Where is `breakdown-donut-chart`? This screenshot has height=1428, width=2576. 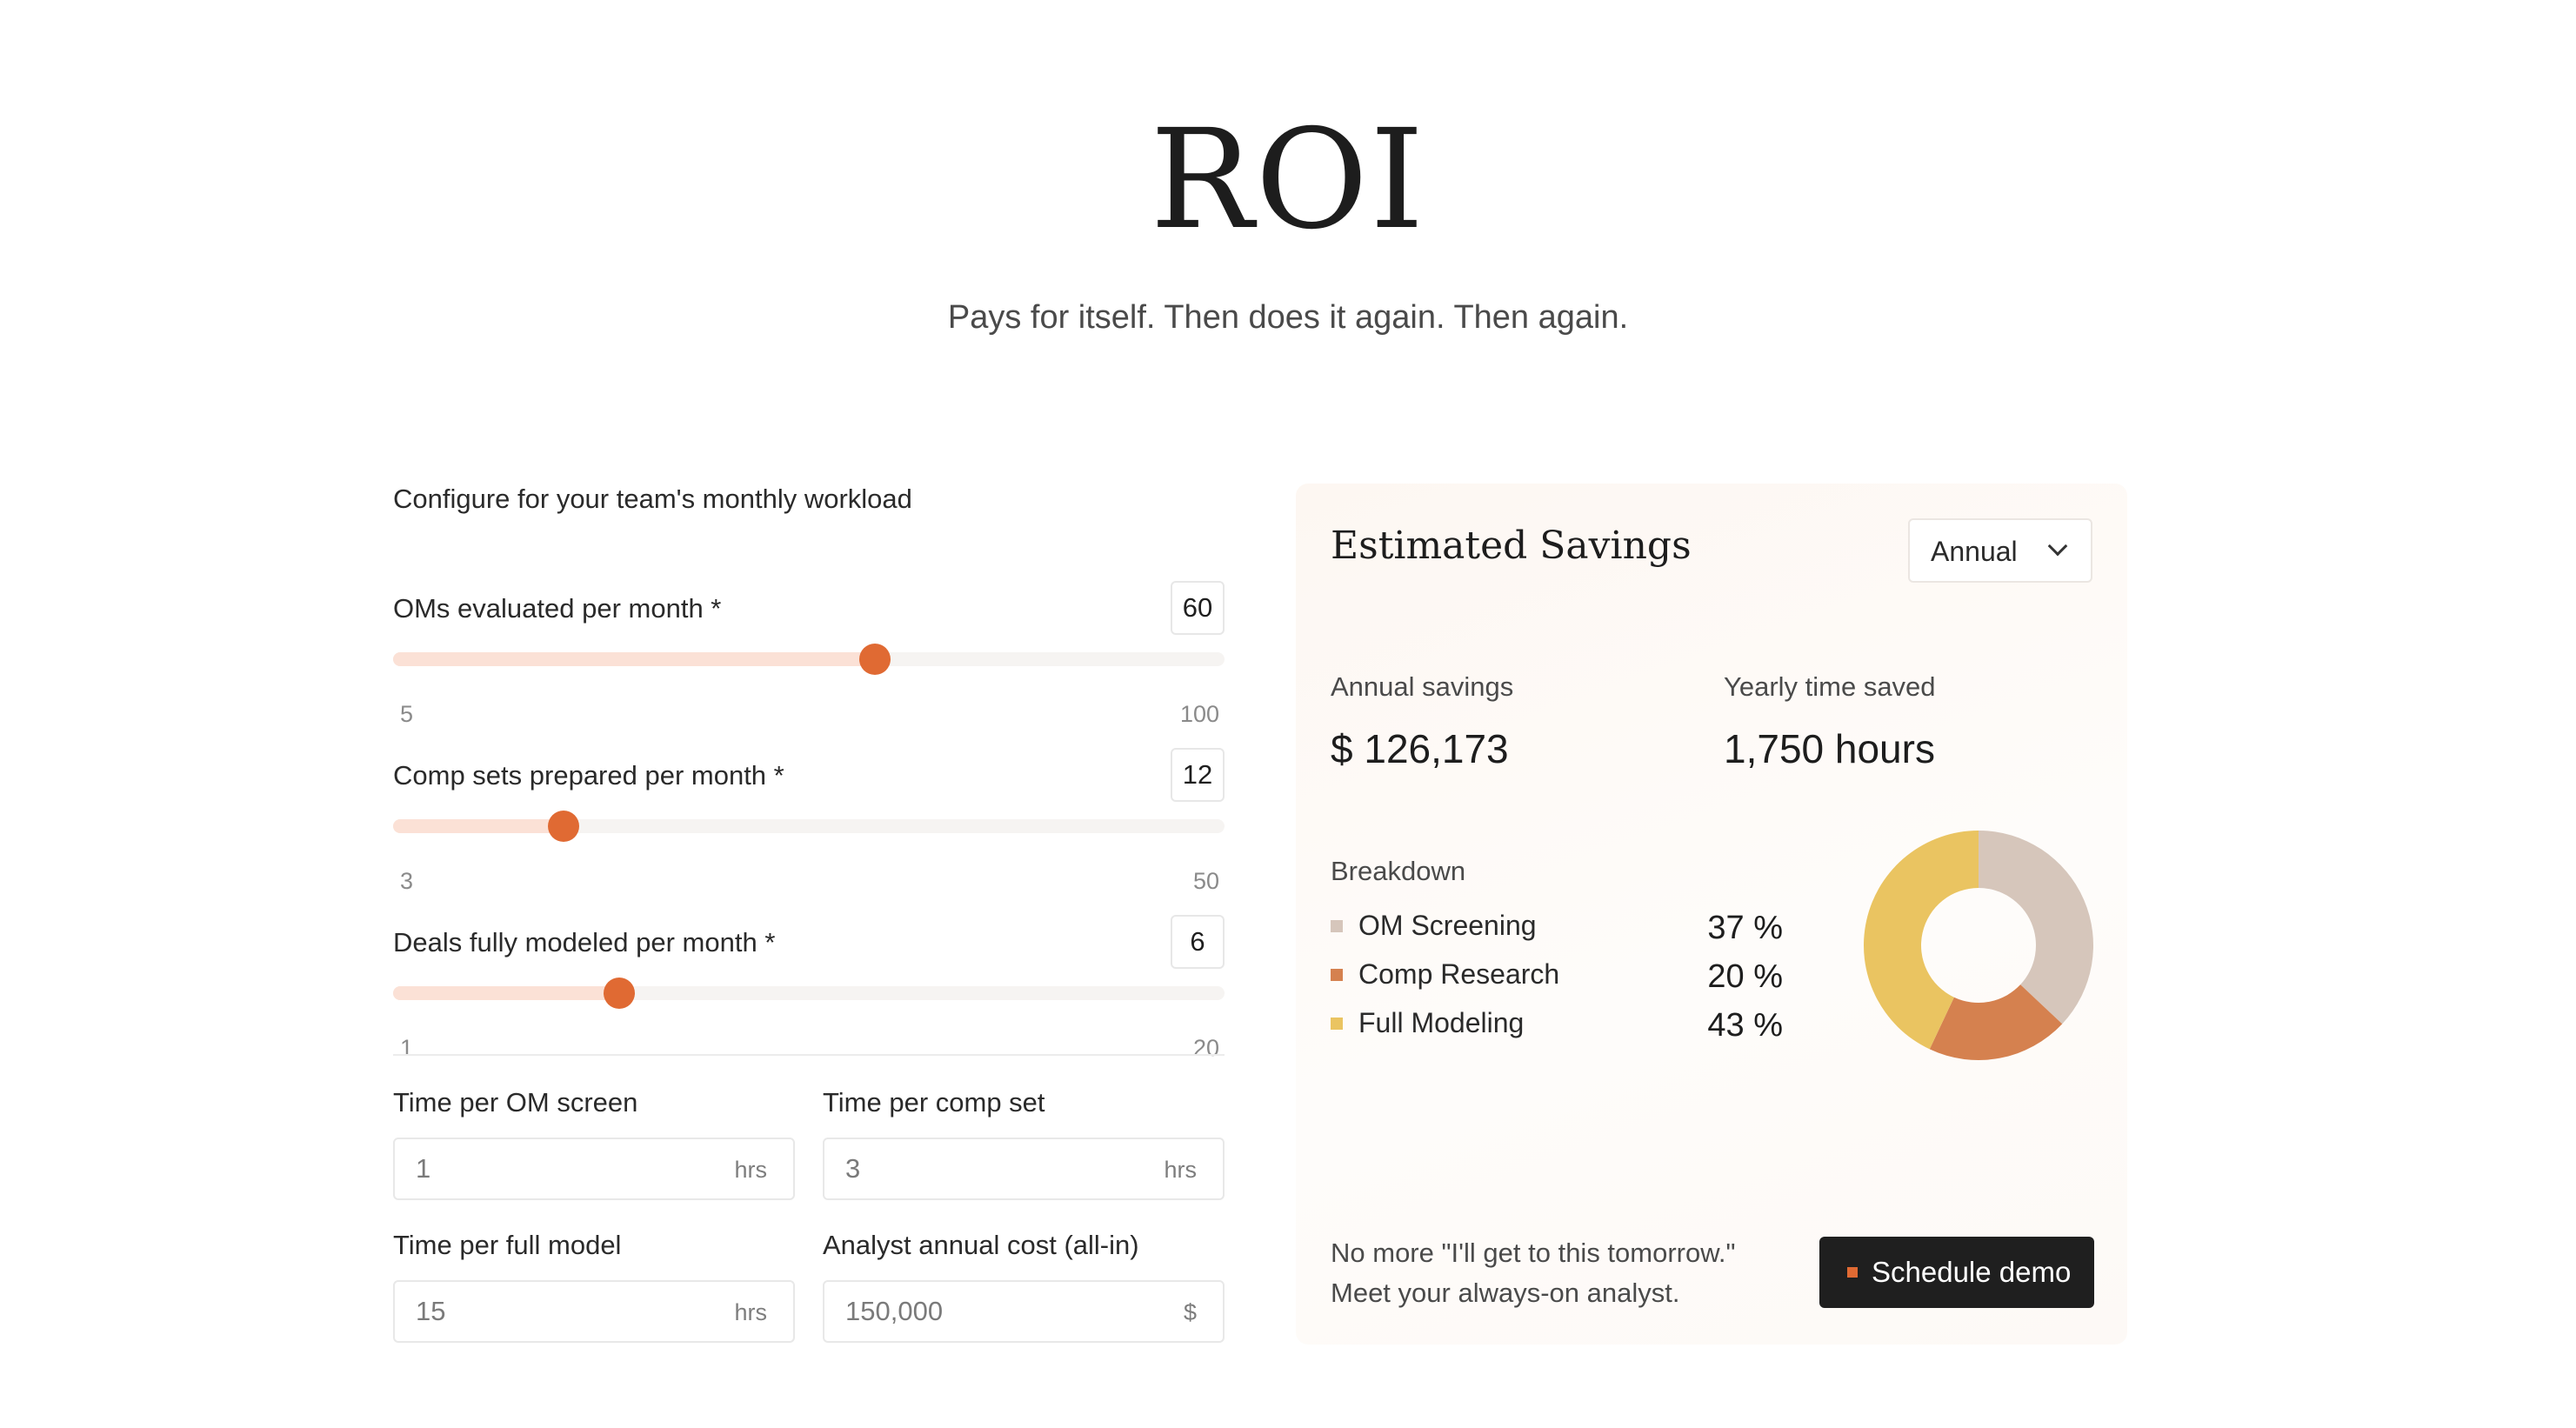 breakdown-donut-chart is located at coordinates (1978, 945).